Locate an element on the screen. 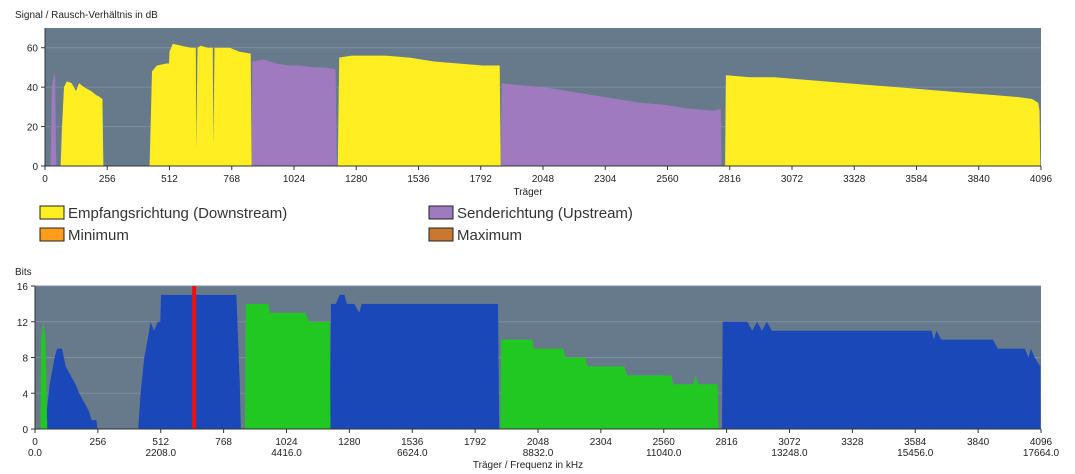 This screenshot has width=1075, height=474. x-freq-tick-label: 17664.0 is located at coordinates (1041, 453).